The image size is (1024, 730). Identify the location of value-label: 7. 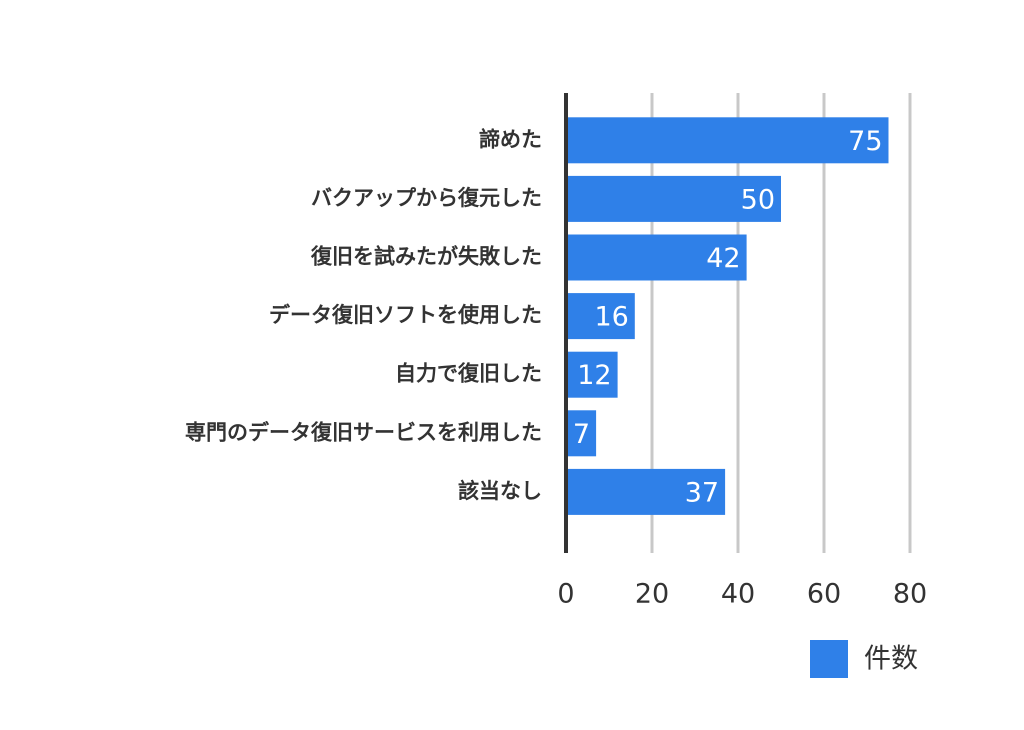
(581, 434).